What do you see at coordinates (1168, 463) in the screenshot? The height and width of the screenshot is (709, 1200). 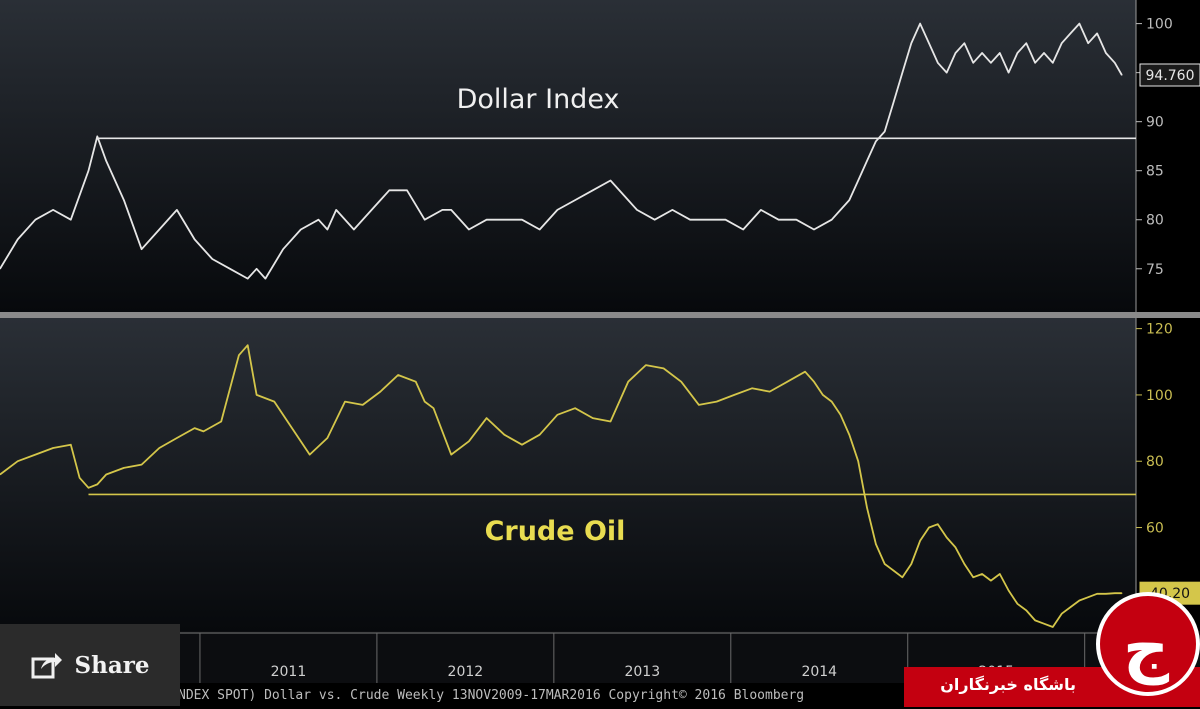 I see `oil-y-ticks-group: 40608010012040.20` at bounding box center [1168, 463].